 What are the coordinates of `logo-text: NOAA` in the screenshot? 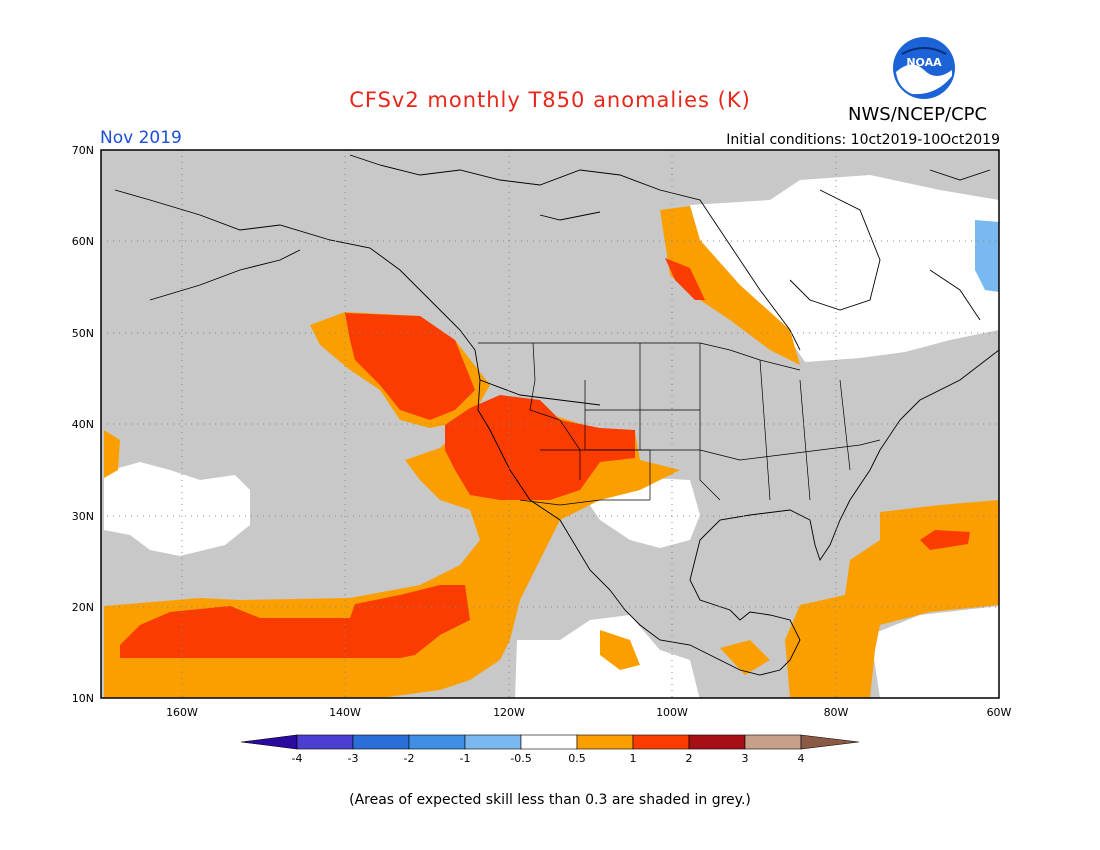 It's located at (924, 62).